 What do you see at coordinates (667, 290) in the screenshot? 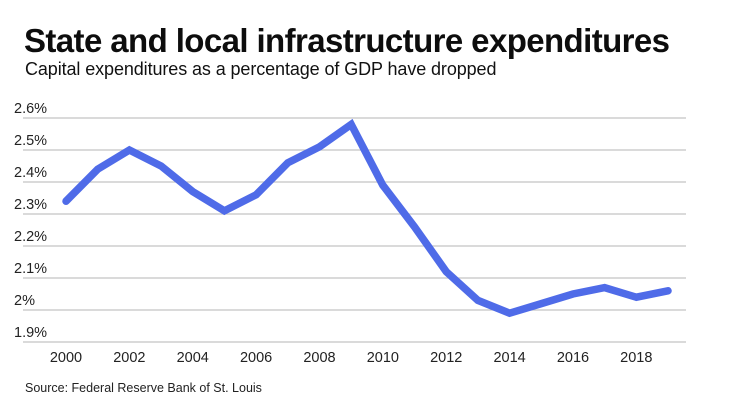
I see `data-point-2019` at bounding box center [667, 290].